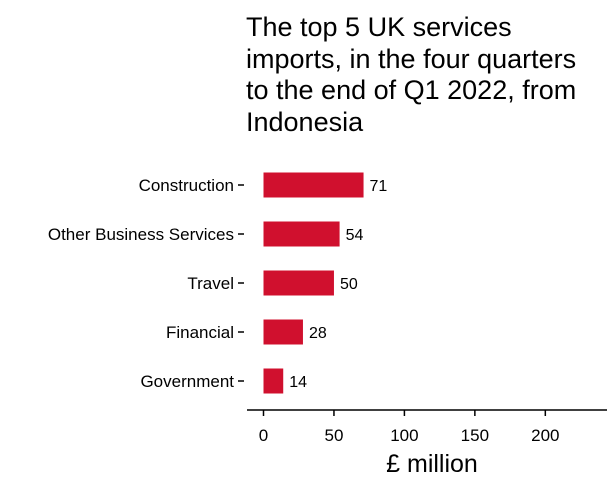 This screenshot has width=607, height=478. I want to click on data-label: 28, so click(318, 333).